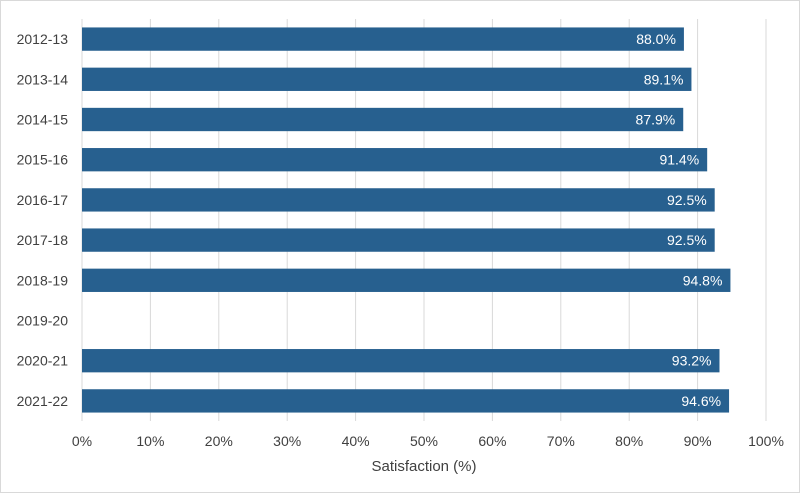 This screenshot has height=494, width=800. I want to click on x-axis-title: Satisfaction (%), so click(423, 466).